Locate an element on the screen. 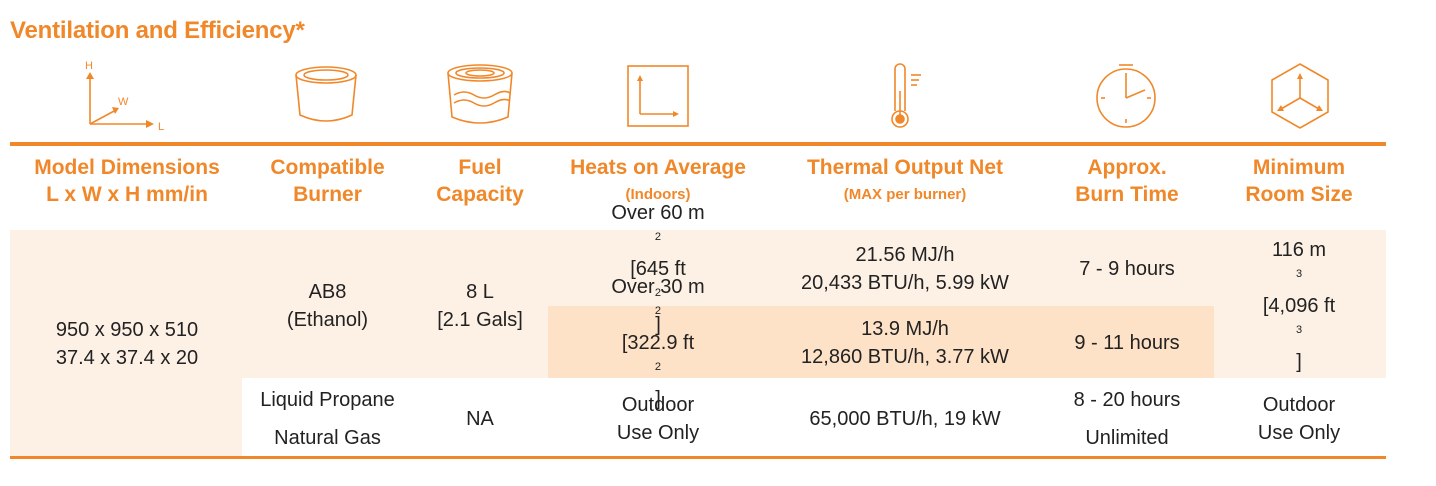  gas-burner-ng: Natural Gas is located at coordinates (327, 438).